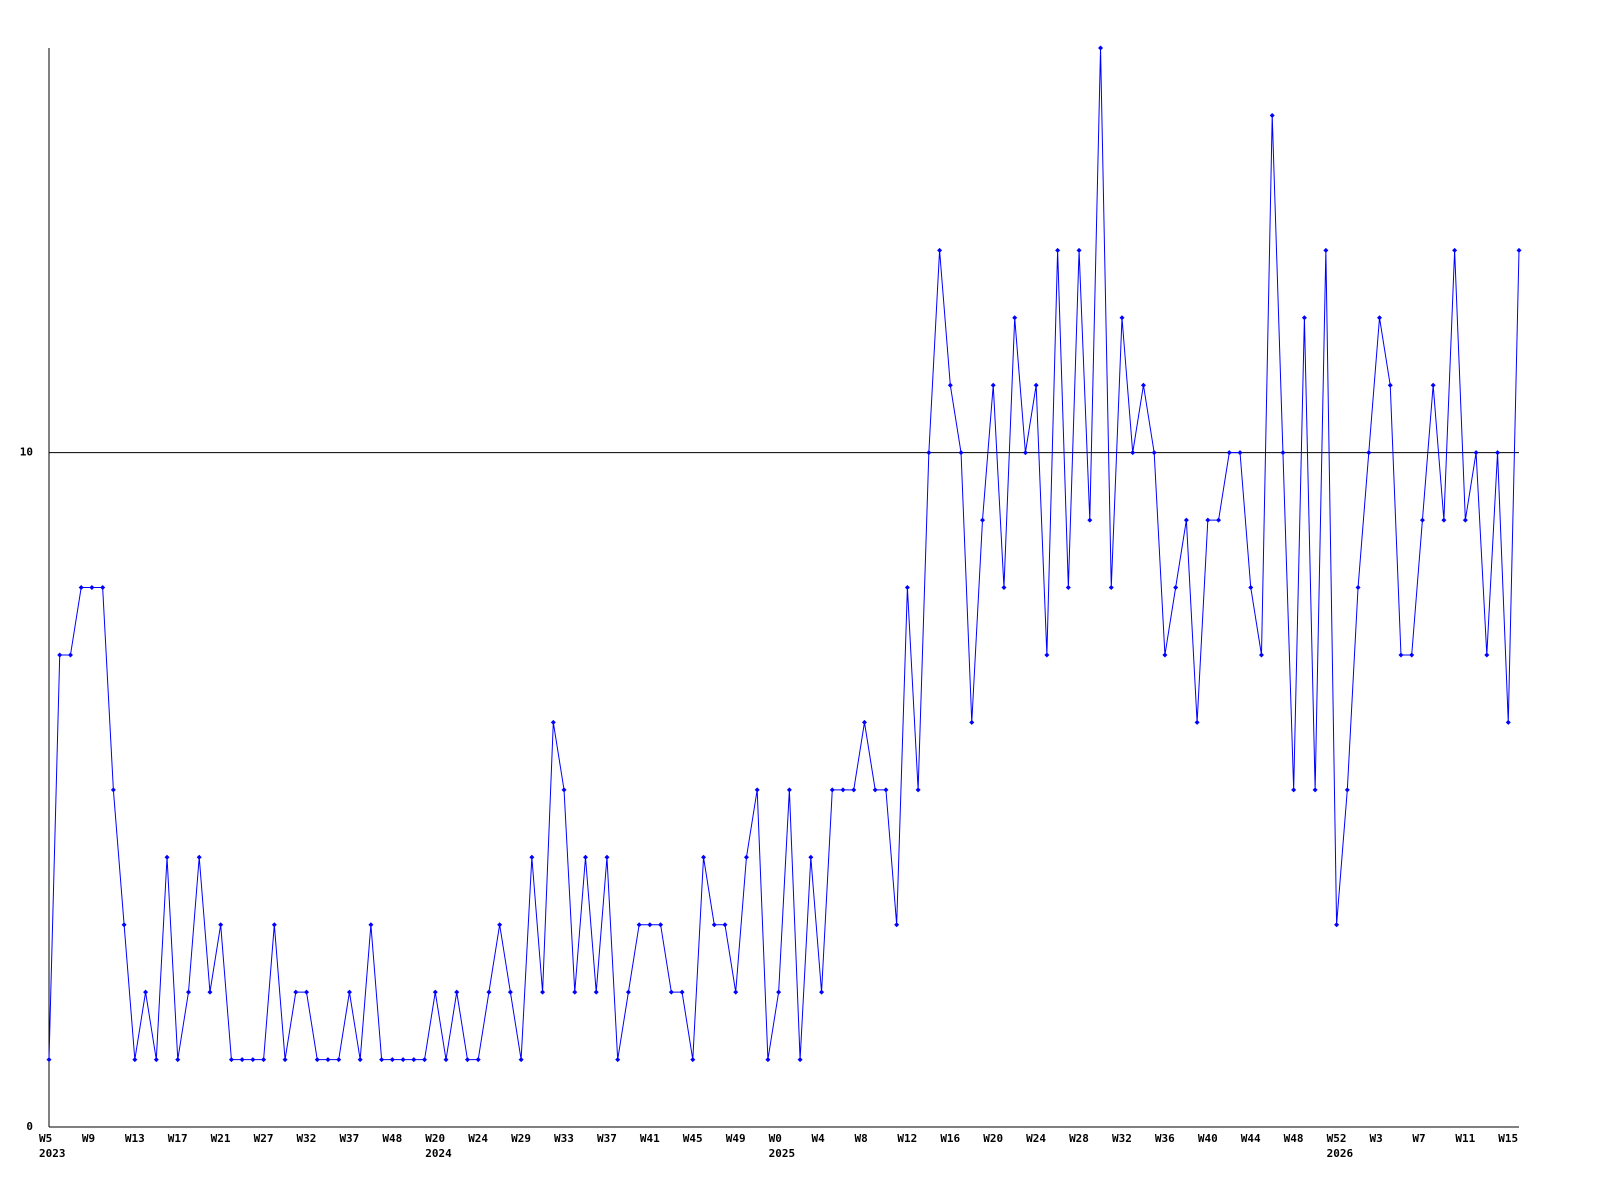  Describe the element at coordinates (993, 1138) in the screenshot. I see `x-tick-label: W20` at that location.